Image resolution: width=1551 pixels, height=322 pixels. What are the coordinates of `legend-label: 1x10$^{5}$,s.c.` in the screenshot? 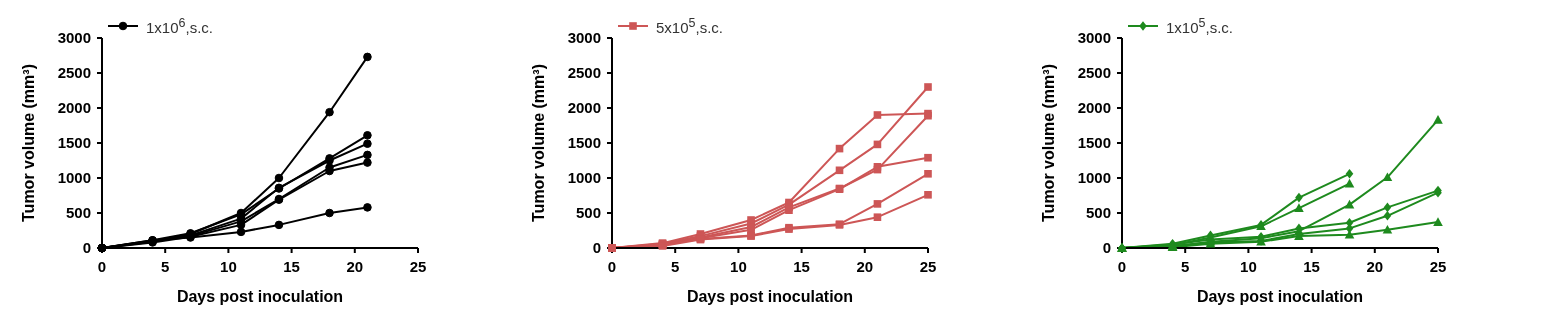 It's located at (1199, 26).